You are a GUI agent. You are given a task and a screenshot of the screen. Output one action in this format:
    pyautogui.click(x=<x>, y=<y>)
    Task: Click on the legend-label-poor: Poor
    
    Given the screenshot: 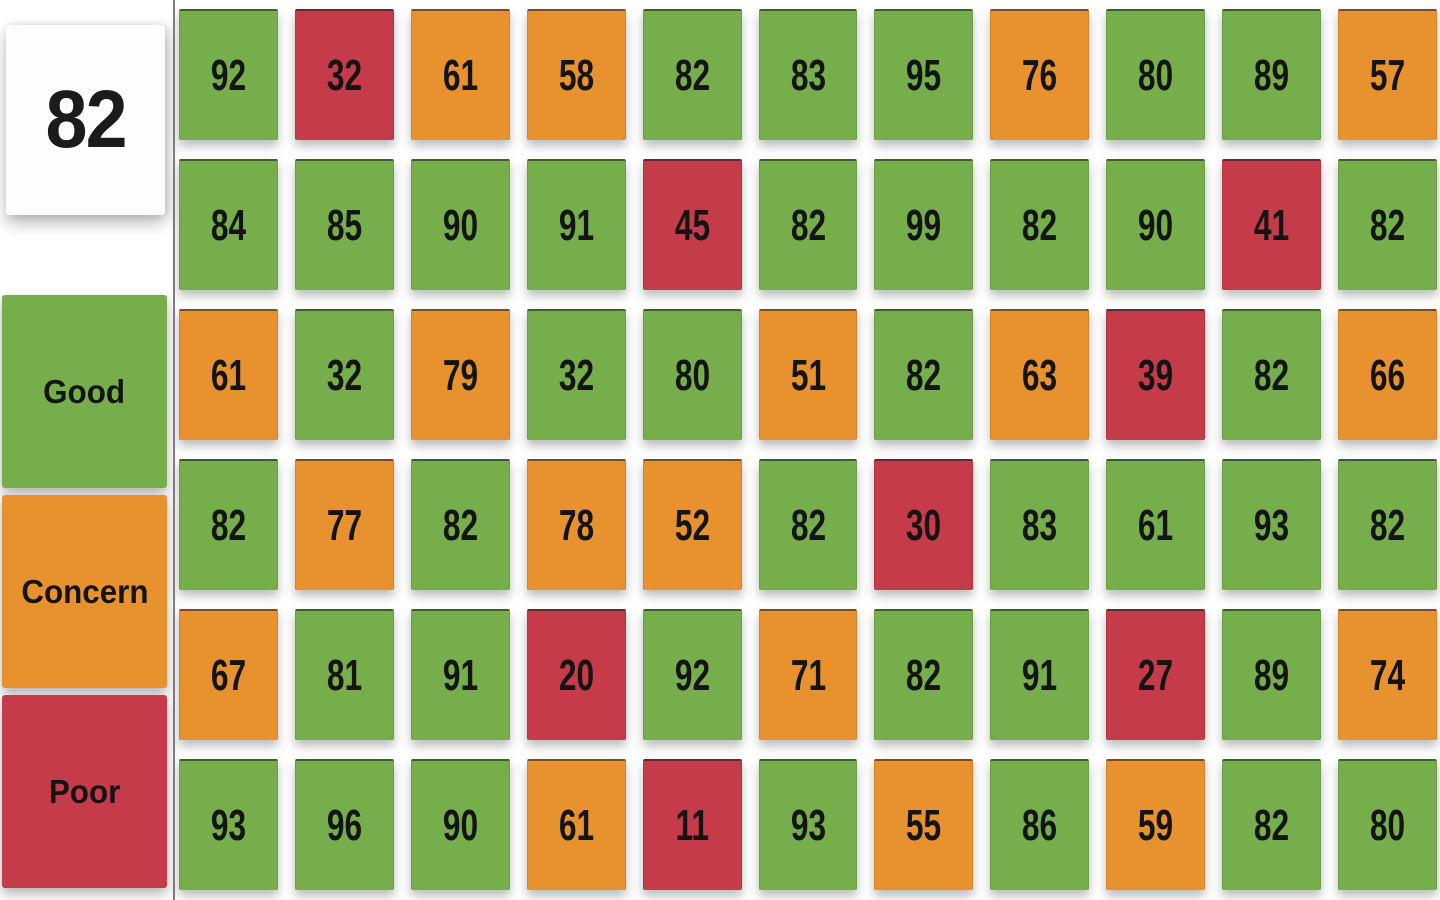 What is the action you would take?
    pyautogui.click(x=84, y=791)
    